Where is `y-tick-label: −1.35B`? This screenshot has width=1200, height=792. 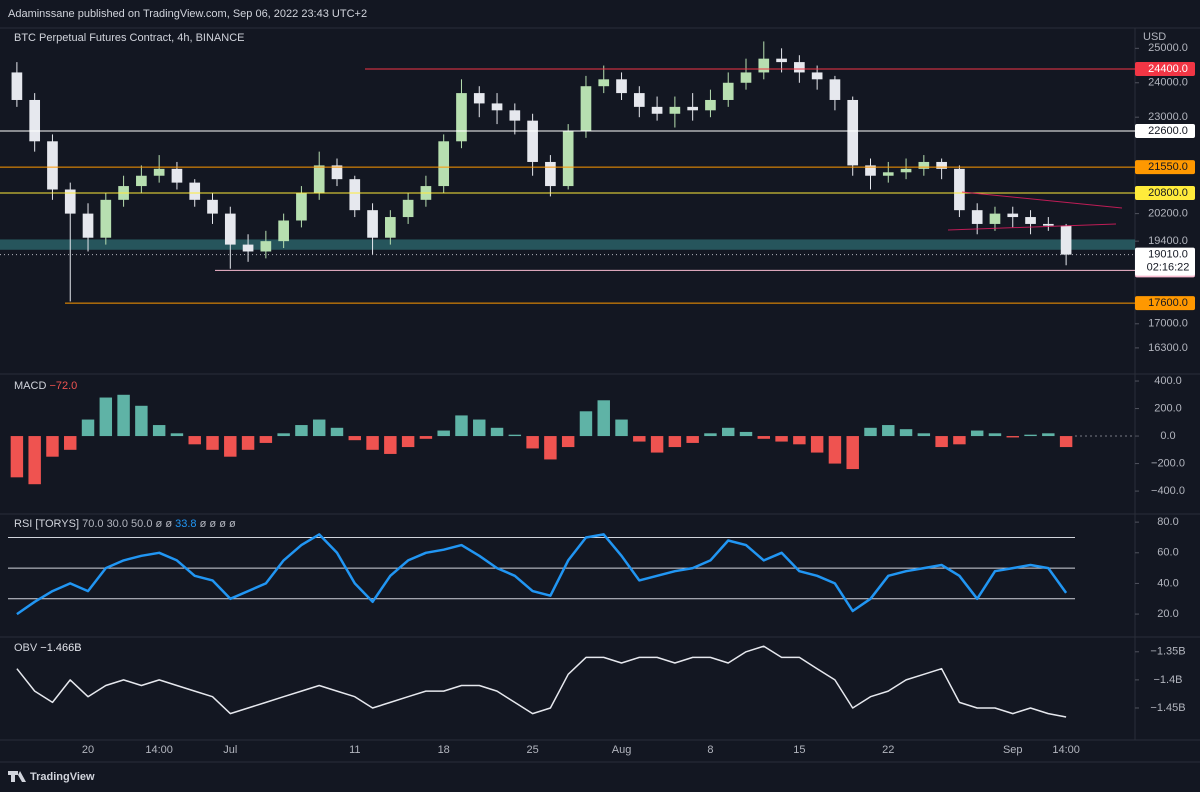
y-tick-label: −1.35B is located at coordinates (1167, 652).